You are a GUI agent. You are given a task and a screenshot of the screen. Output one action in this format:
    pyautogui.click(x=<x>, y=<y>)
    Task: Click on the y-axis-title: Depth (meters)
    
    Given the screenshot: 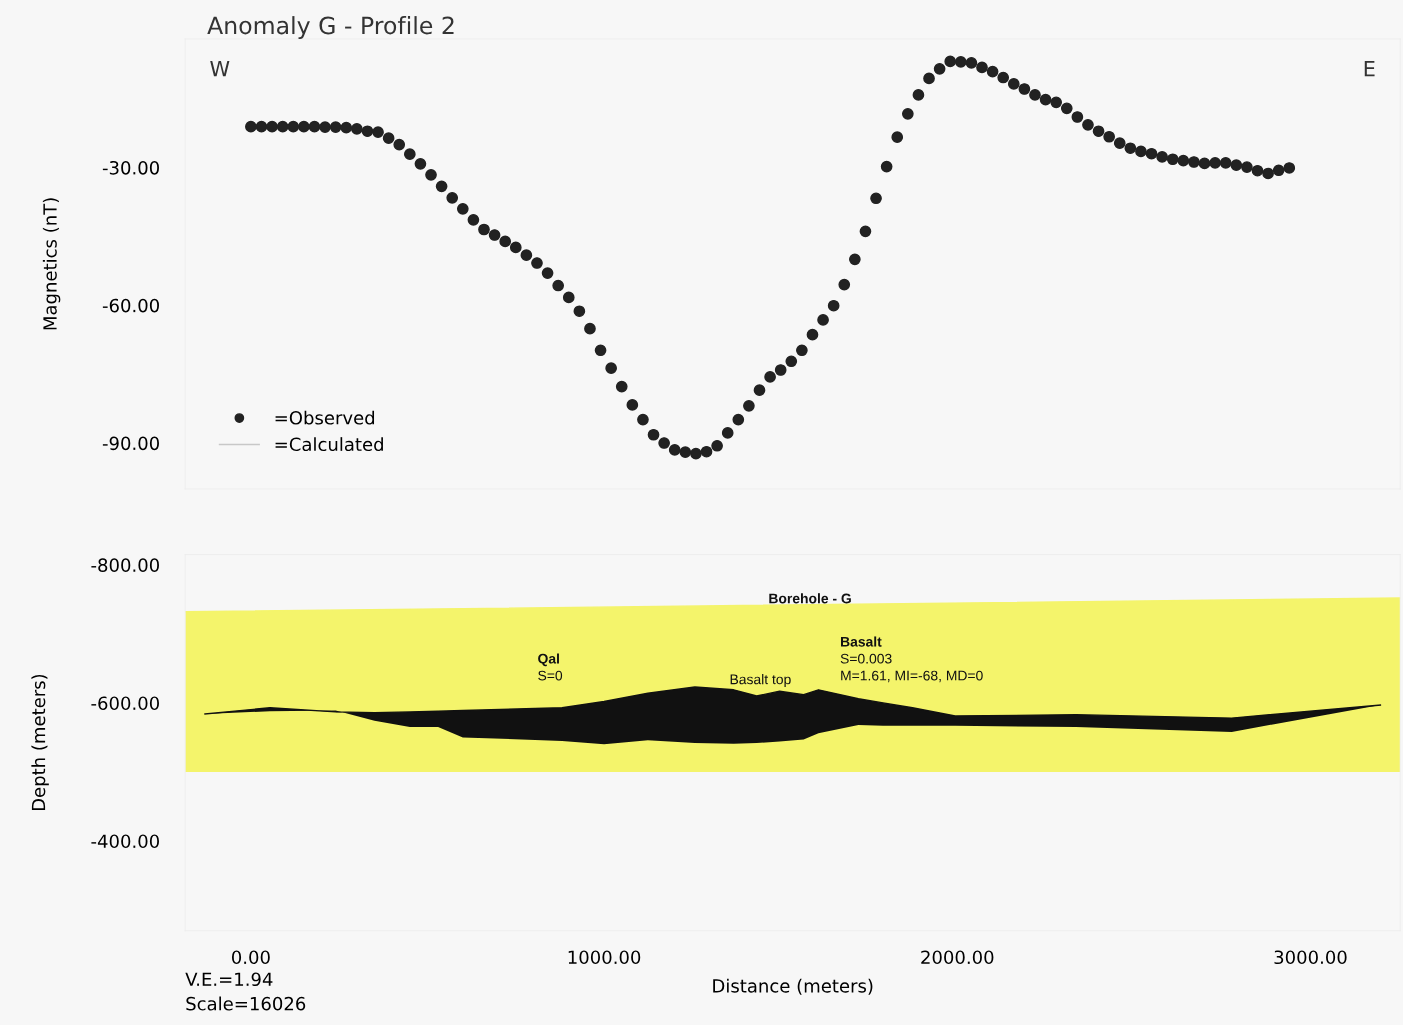 What is the action you would take?
    pyautogui.click(x=40, y=742)
    